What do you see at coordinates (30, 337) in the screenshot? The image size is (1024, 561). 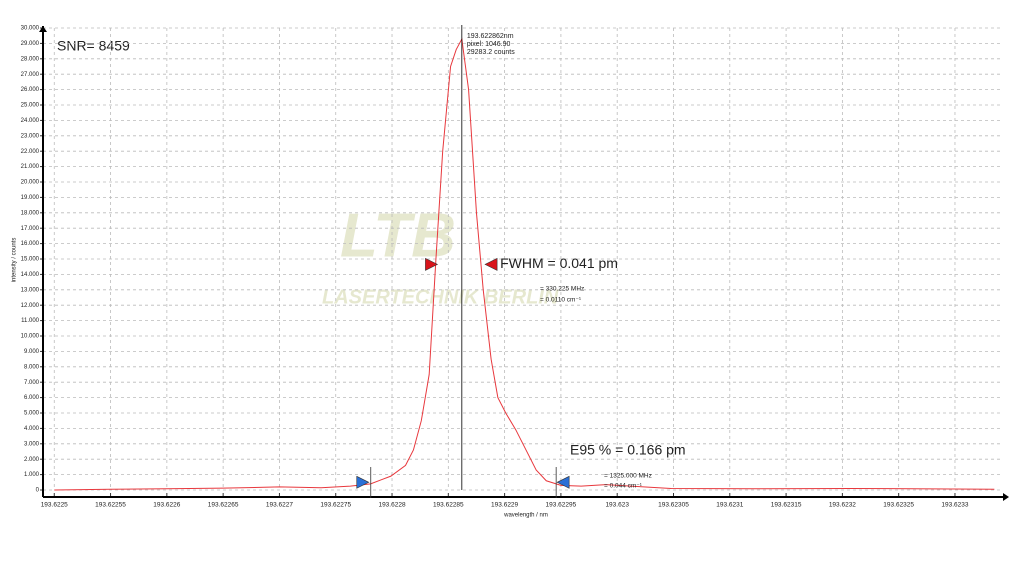 I see `y-tick-label: 10.000` at bounding box center [30, 337].